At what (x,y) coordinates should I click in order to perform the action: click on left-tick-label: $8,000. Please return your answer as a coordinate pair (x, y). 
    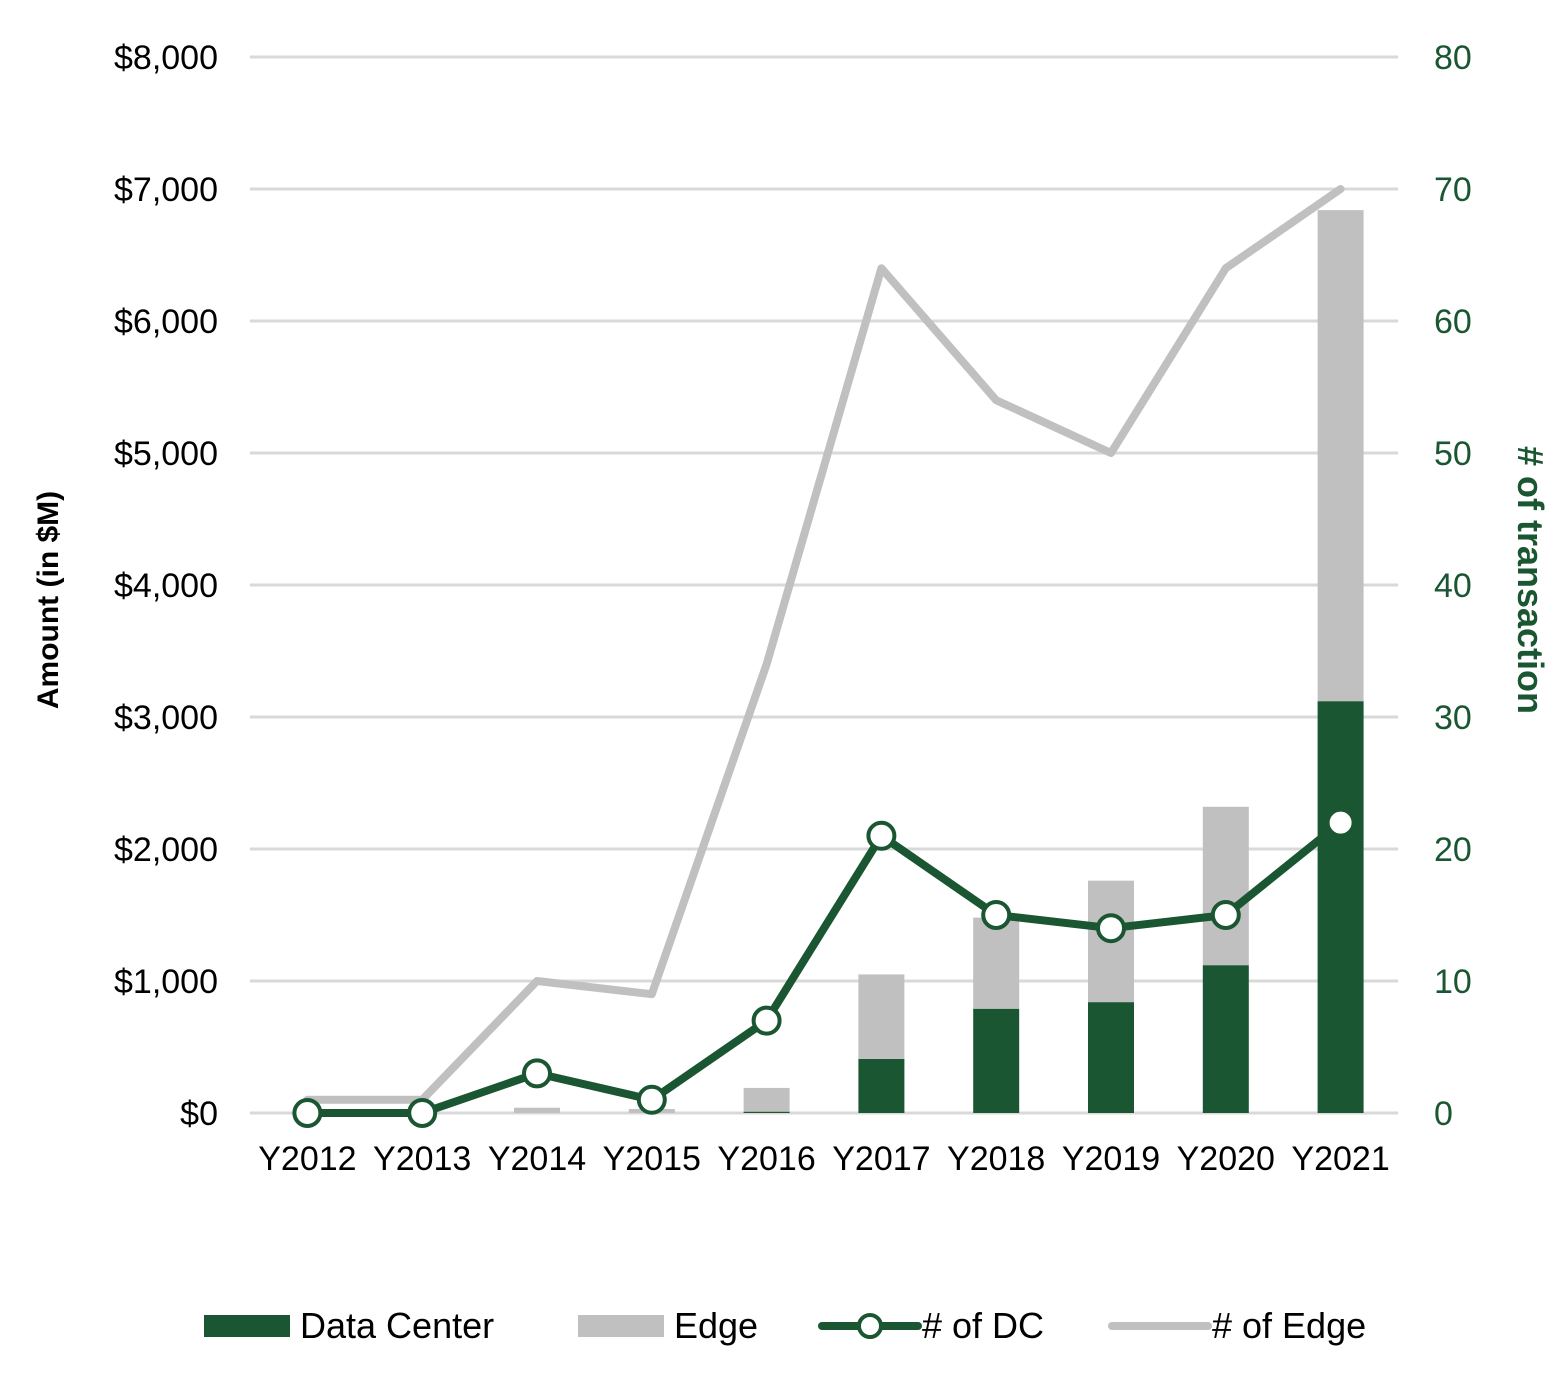
    Looking at the image, I should click on (166, 58).